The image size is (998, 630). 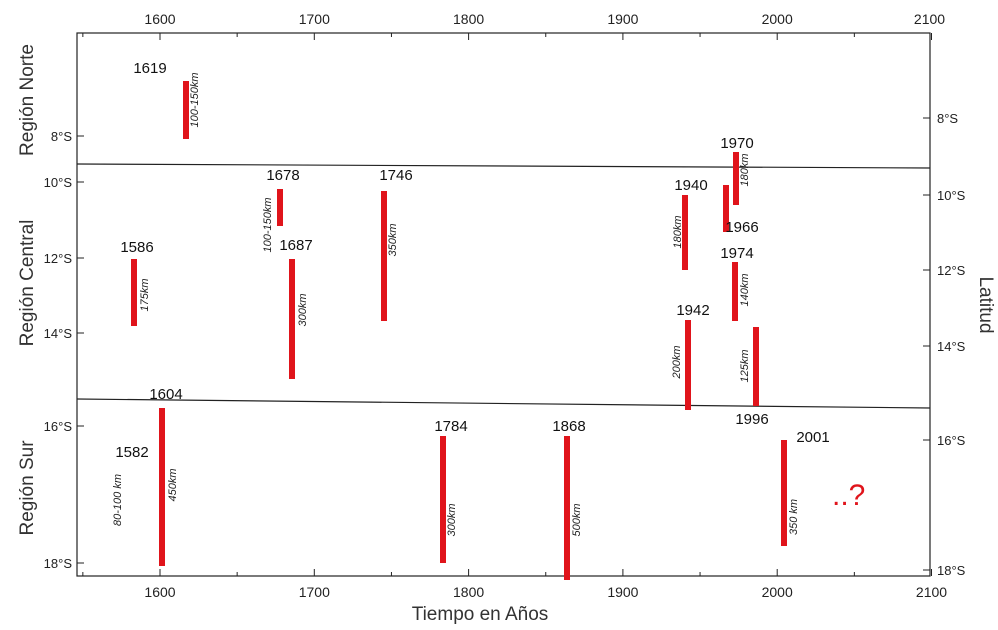 I want to click on region-divider-south, so click(x=503, y=403).